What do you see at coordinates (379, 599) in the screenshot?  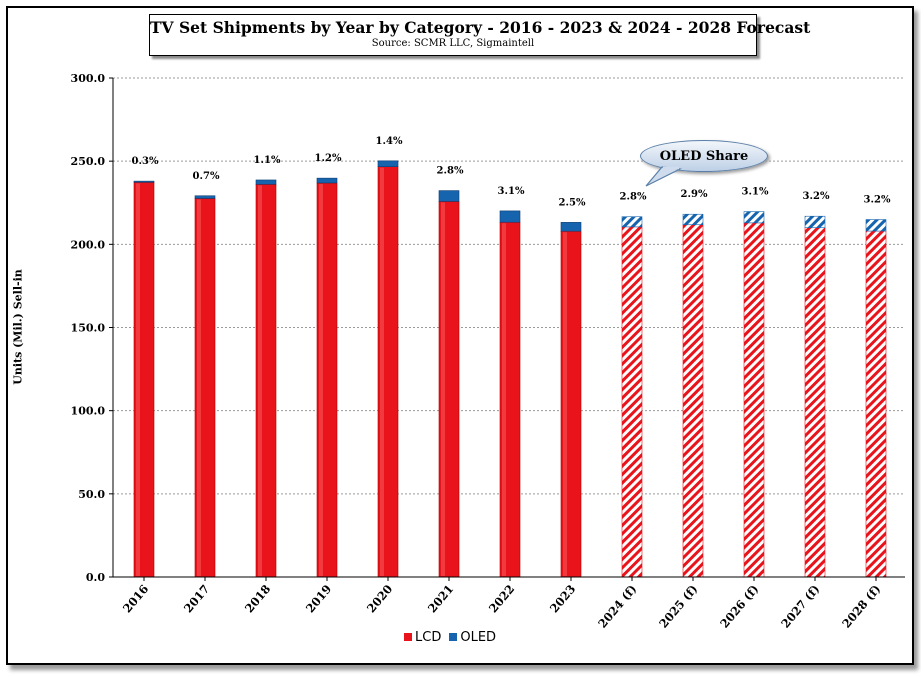 I see `x-tick-label: 2020` at bounding box center [379, 599].